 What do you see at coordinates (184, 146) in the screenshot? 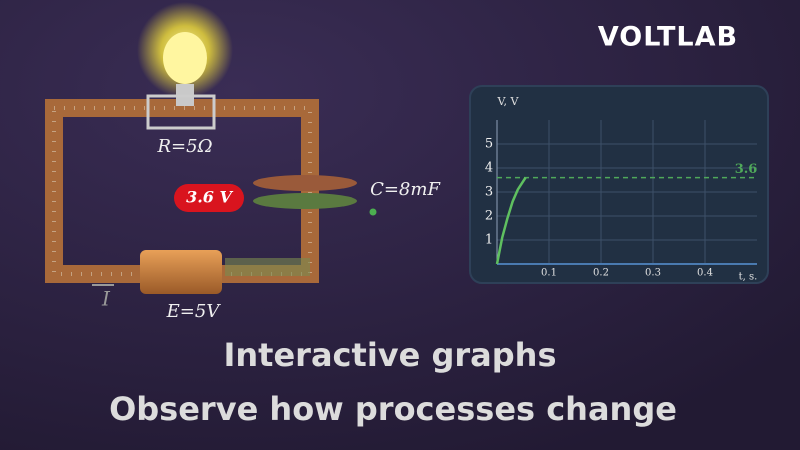
I see `resistor-label: R=5Ω` at bounding box center [184, 146].